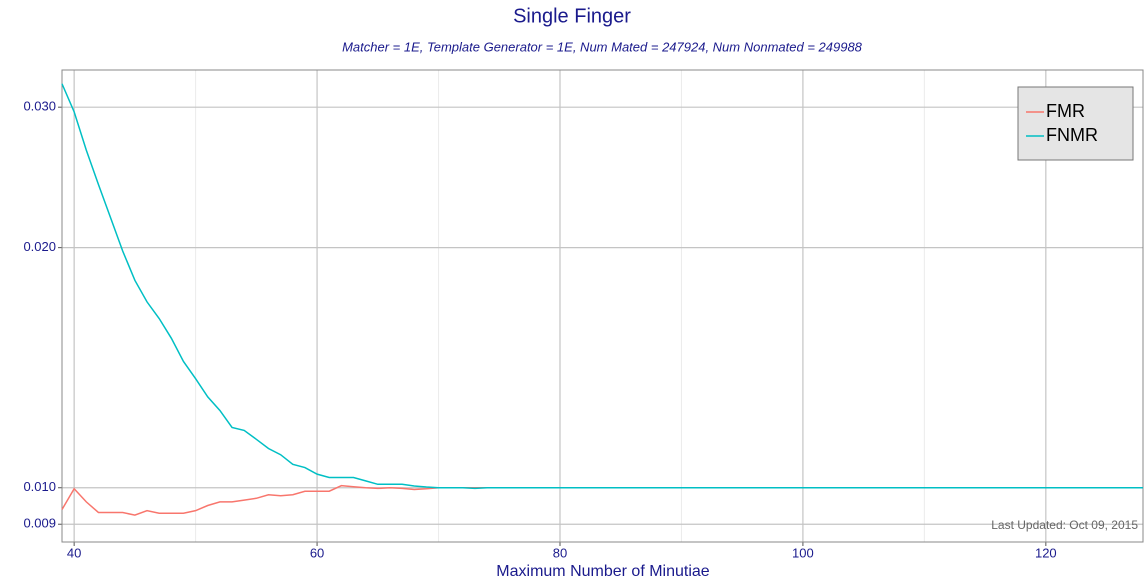 The height and width of the screenshot is (583, 1144). Describe the element at coordinates (803, 552) in the screenshot. I see `x-tick-label: 100` at that location.